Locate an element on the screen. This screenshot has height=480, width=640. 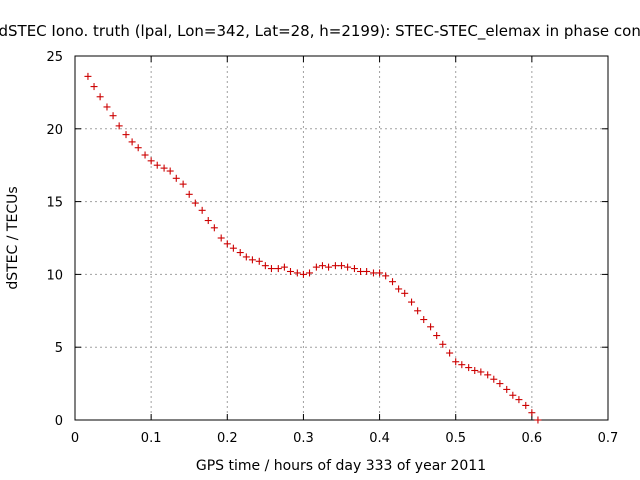
x-tick-label: 0.3 is located at coordinates (303, 438).